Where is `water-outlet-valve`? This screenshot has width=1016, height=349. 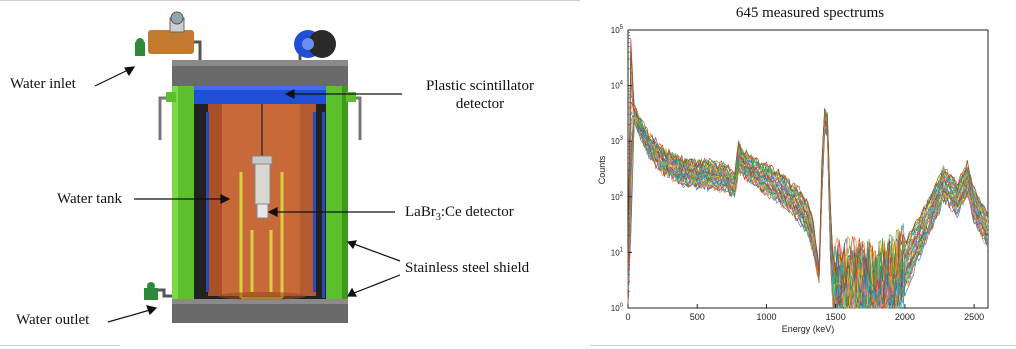
water-outlet-valve is located at coordinates (158, 291).